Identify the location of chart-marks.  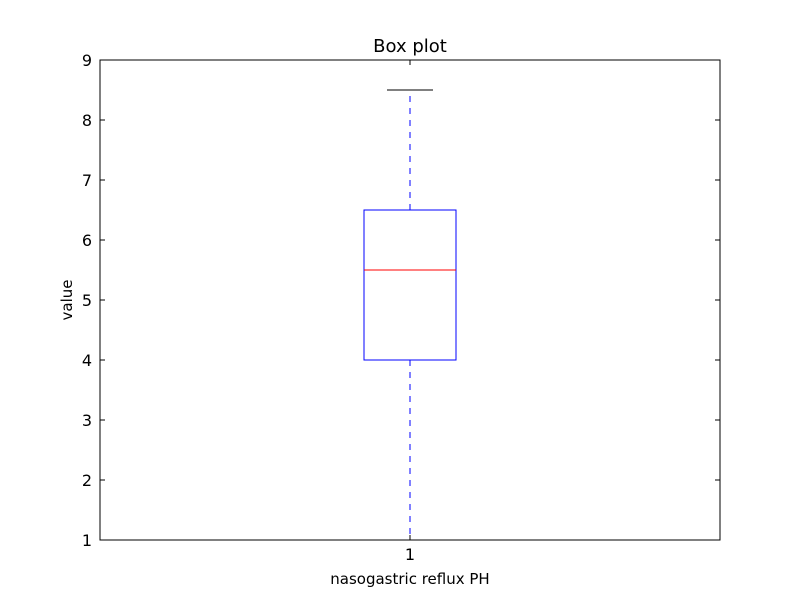
(410, 315).